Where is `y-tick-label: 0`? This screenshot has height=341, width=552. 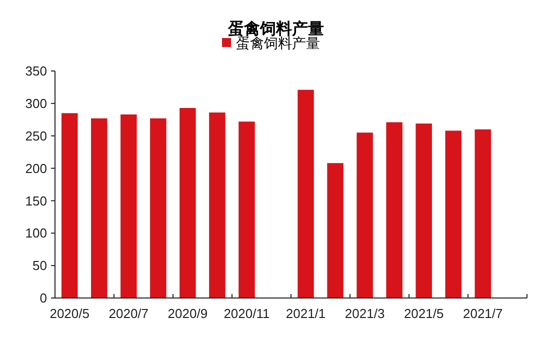 y-tick-label: 0 is located at coordinates (43, 298).